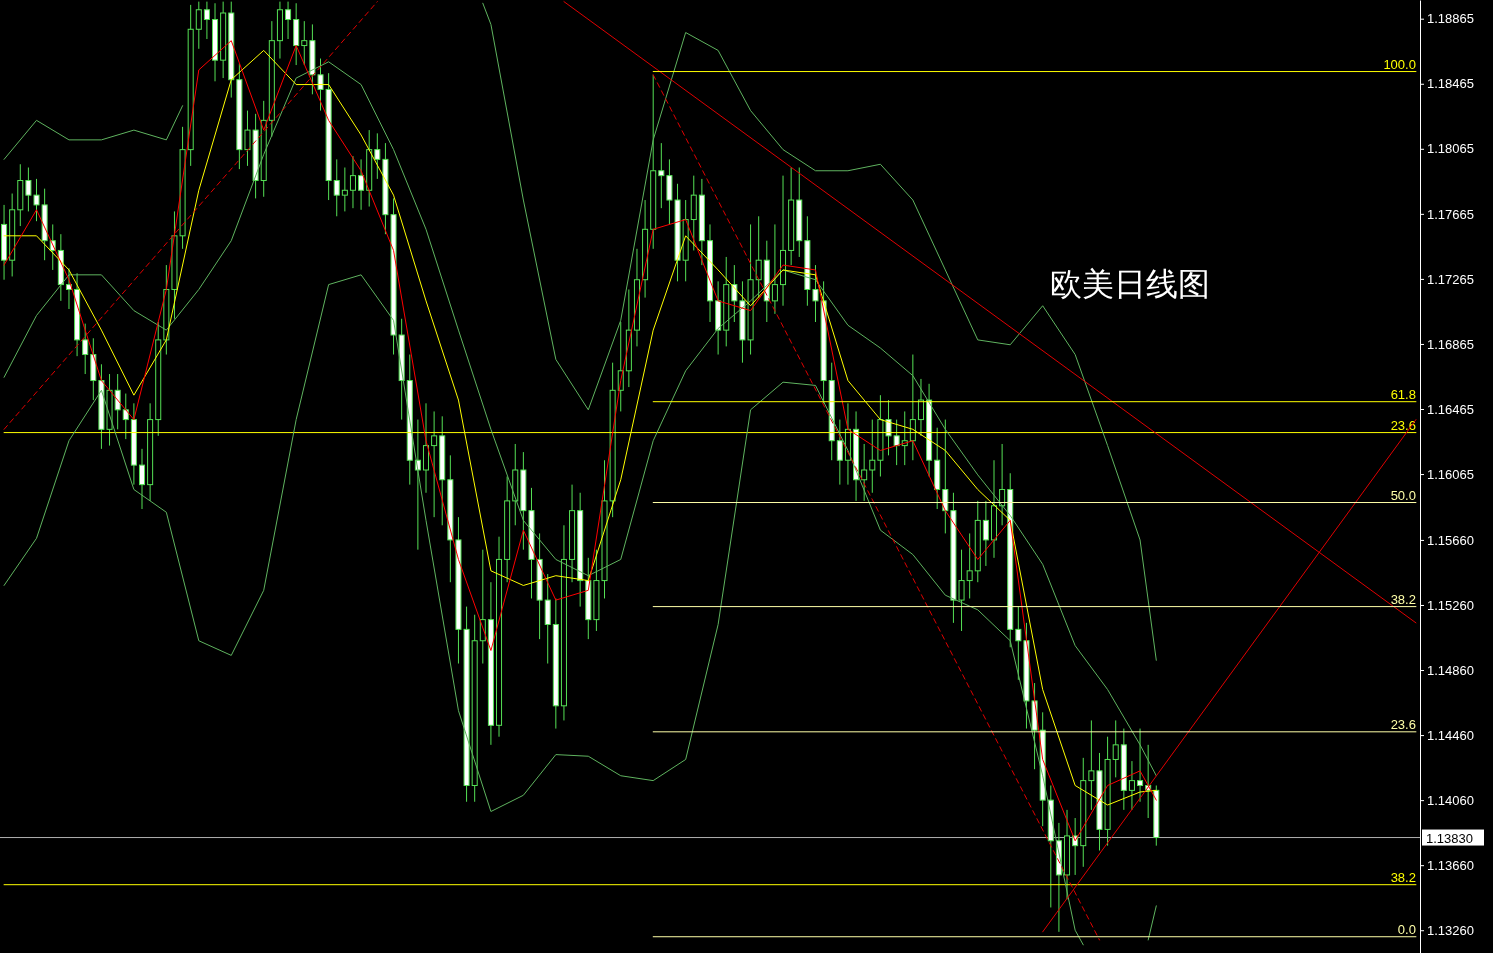  Describe the element at coordinates (1450, 670) in the screenshot. I see `y-tick-label: 1.14860` at that location.